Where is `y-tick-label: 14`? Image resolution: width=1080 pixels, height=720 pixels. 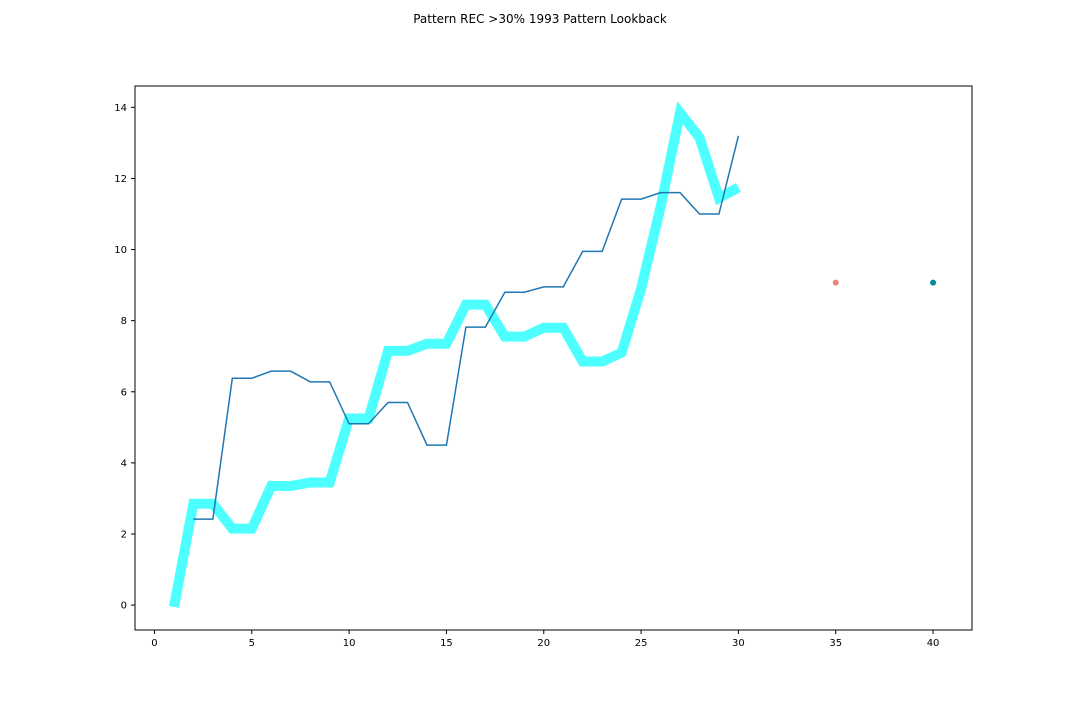 y-tick-label: 14 is located at coordinates (120, 108).